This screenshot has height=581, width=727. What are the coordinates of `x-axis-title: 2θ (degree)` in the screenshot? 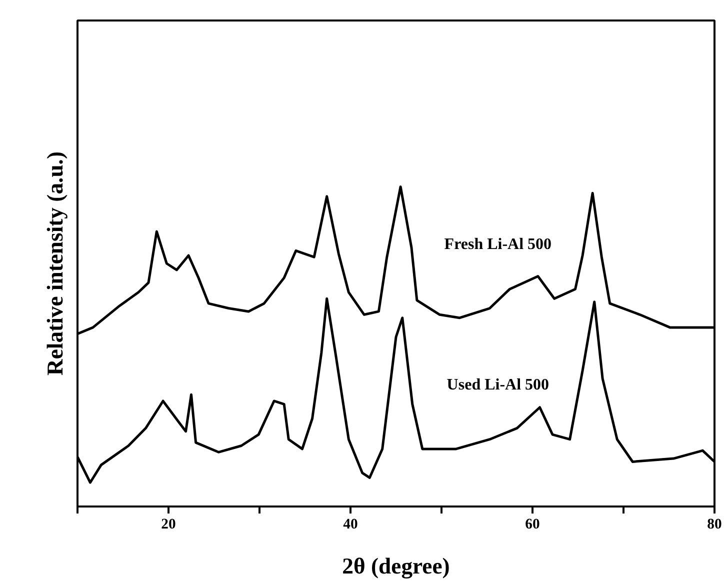 It's located at (396, 566).